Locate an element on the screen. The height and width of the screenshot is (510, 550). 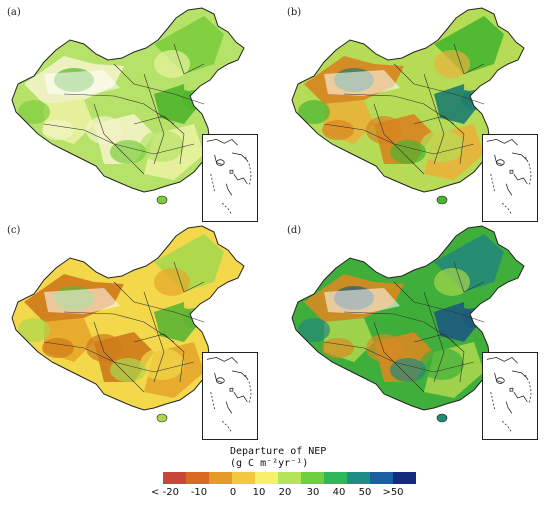
panel-label-d: (d) is located at coordinates (294, 230).